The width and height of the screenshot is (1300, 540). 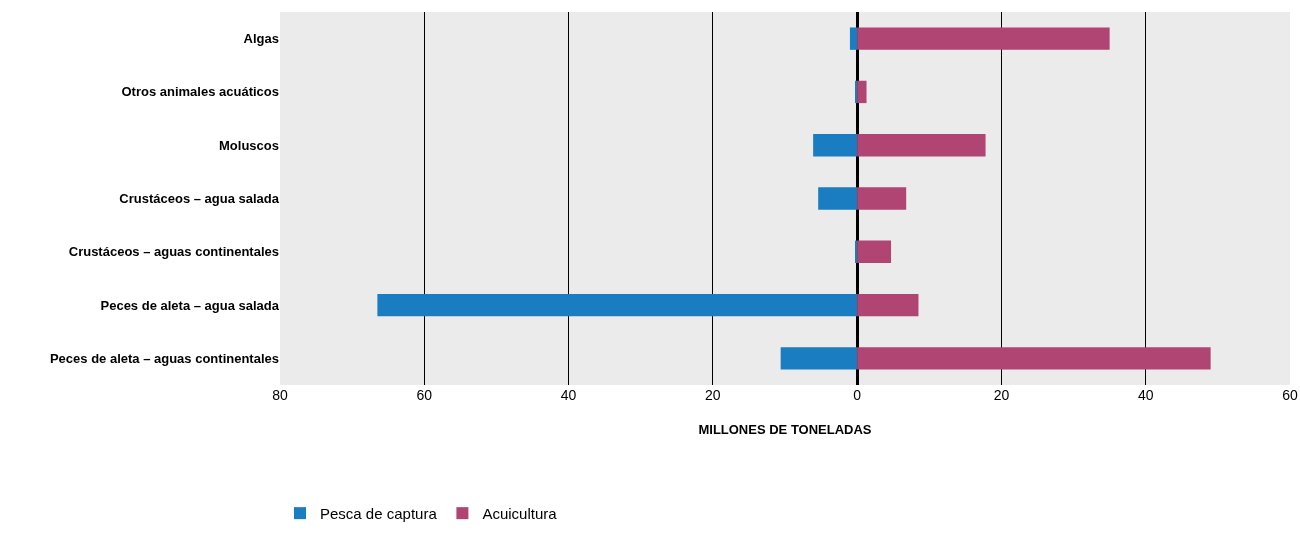 I want to click on legend-label: Acuicultura, so click(x=520, y=513).